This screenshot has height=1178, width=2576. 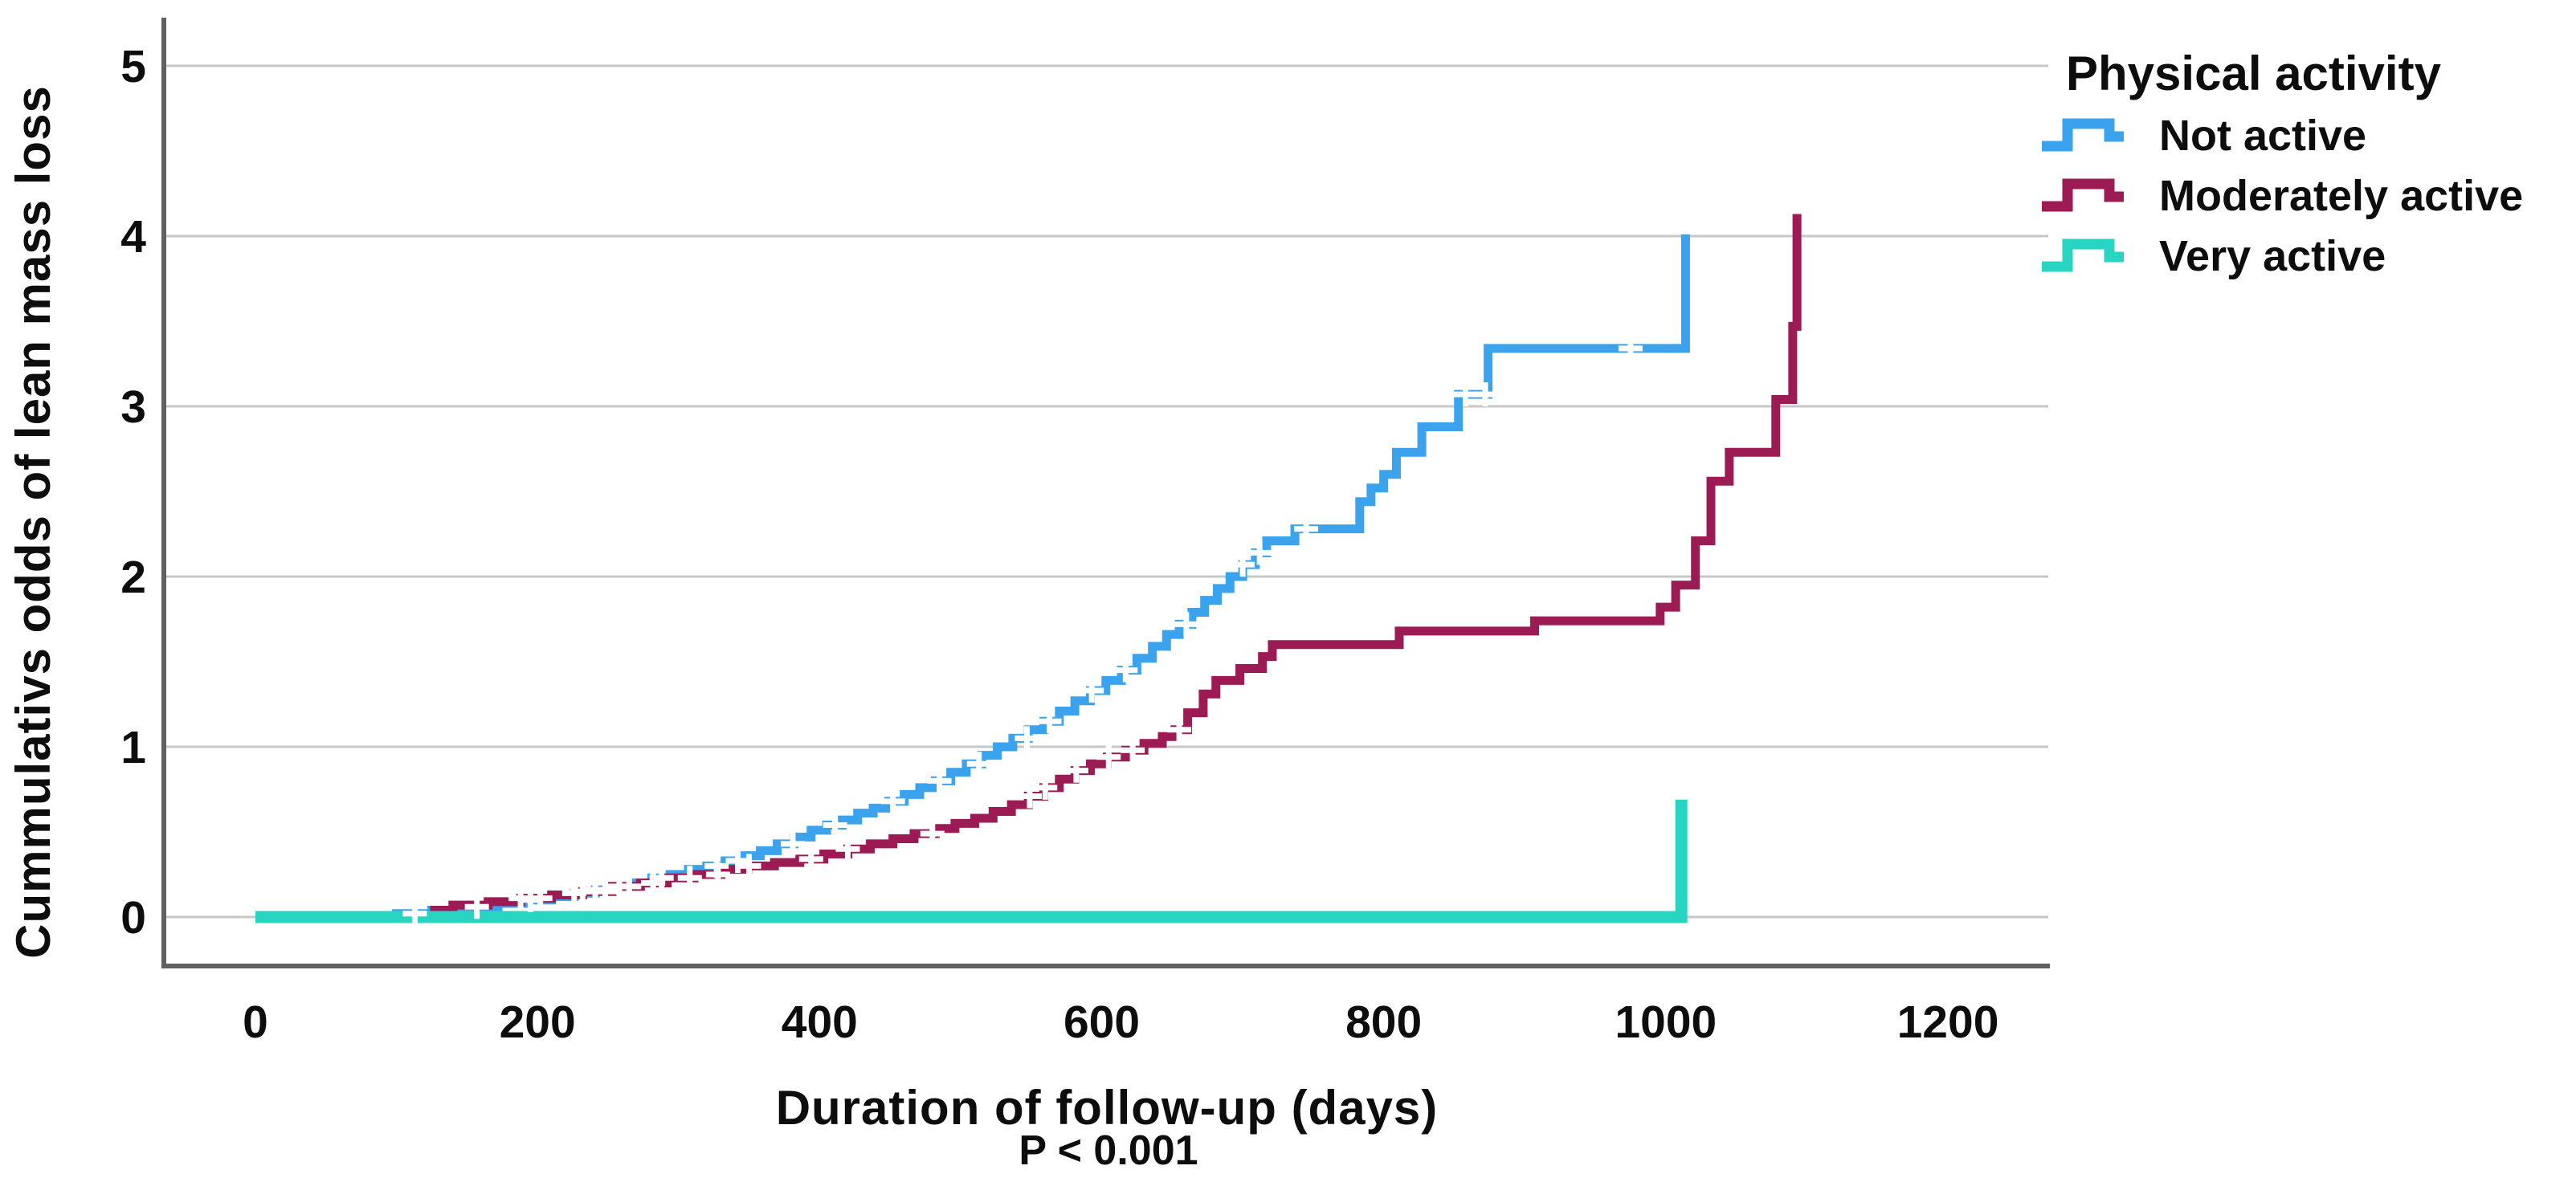 What do you see at coordinates (2262, 136) in the screenshot?
I see `legend-label: Not active` at bounding box center [2262, 136].